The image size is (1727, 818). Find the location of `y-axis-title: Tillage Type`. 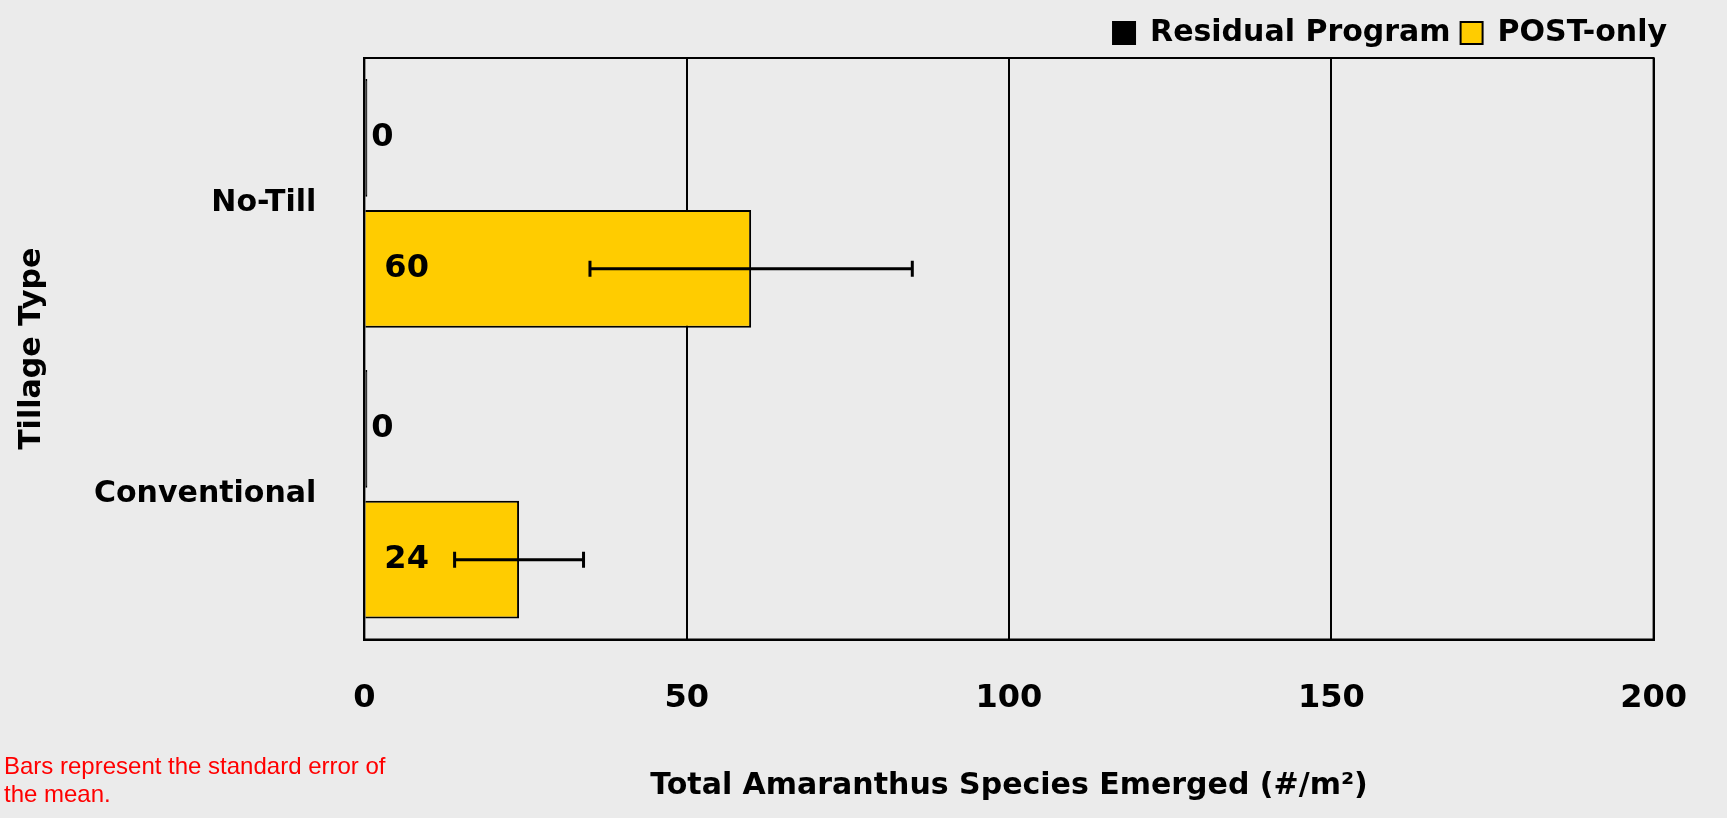

y-axis-title: Tillage Type is located at coordinates (29, 348).